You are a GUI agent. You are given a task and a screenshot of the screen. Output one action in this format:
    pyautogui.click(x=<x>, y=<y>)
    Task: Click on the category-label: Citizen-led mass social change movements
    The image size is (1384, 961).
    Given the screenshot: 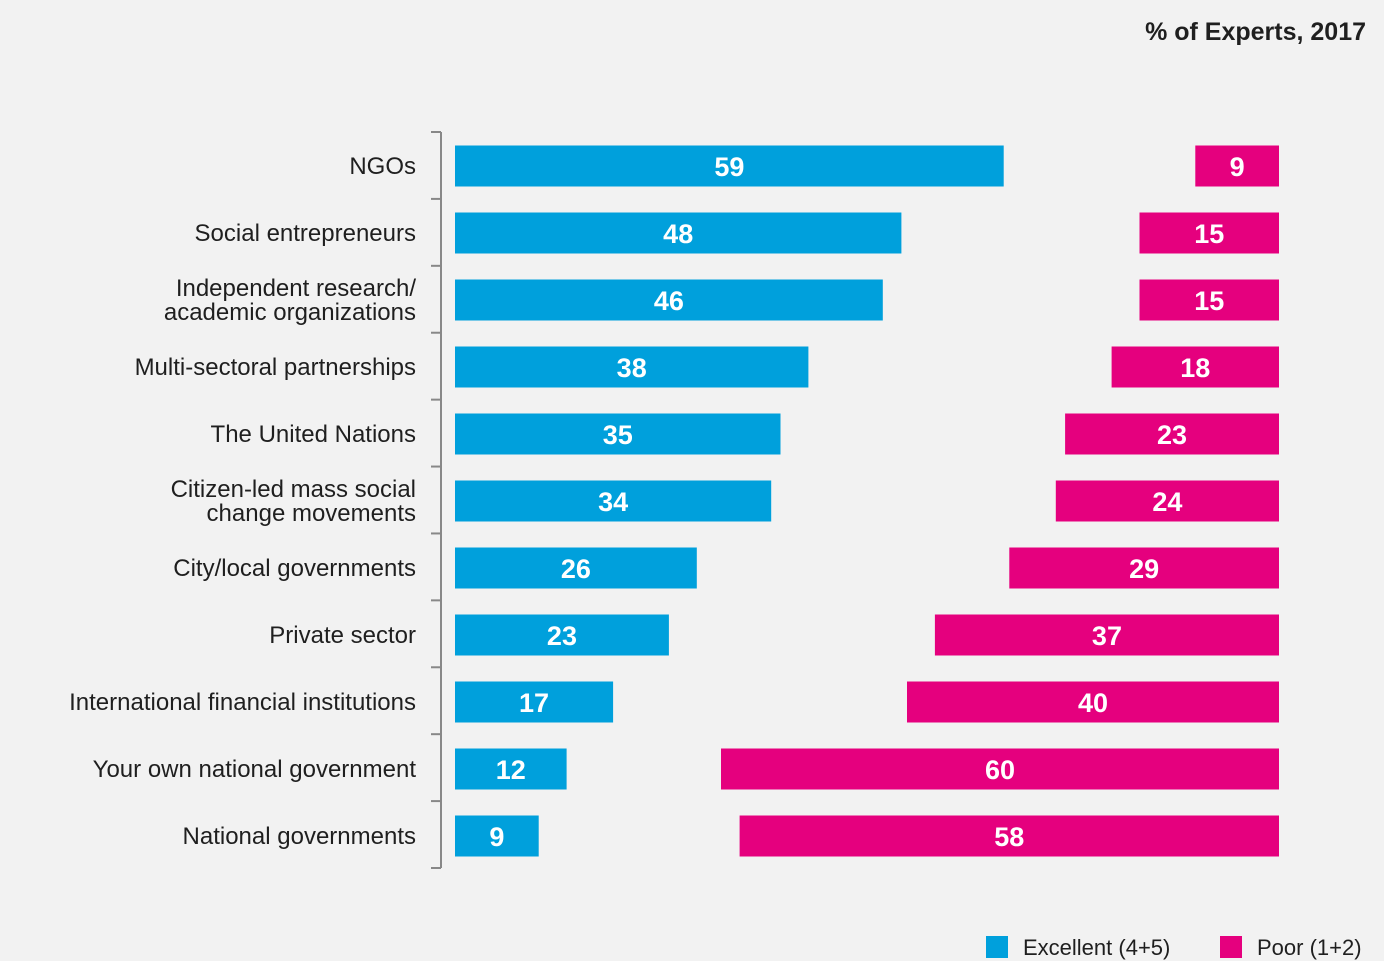 What is the action you would take?
    pyautogui.click(x=293, y=501)
    